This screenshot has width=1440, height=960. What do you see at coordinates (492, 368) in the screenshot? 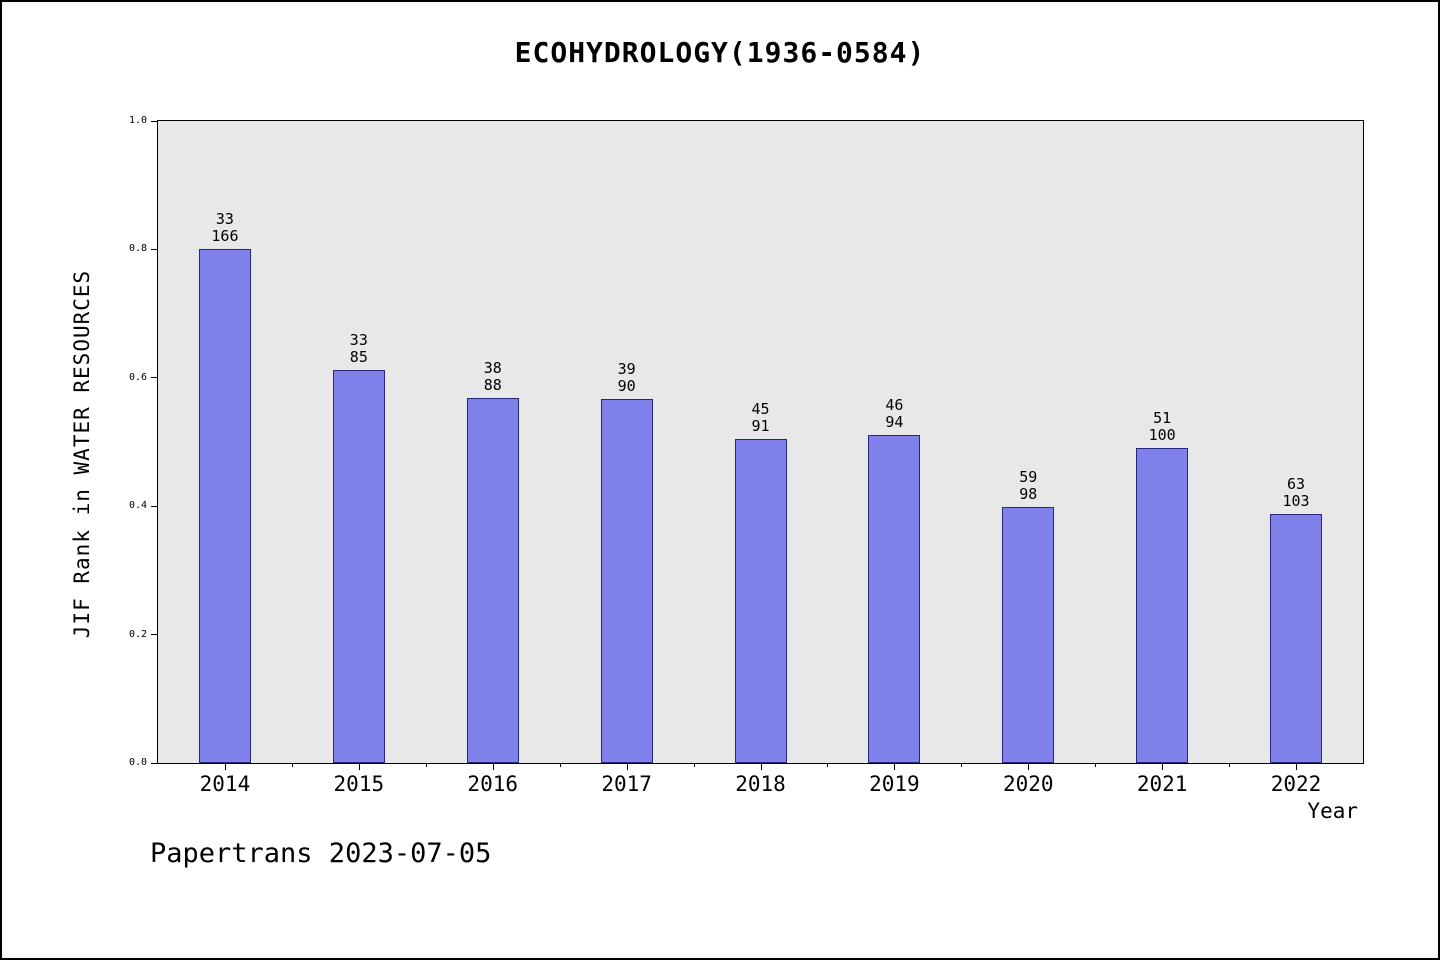
I see `bar-rank-value: 38` at bounding box center [492, 368].